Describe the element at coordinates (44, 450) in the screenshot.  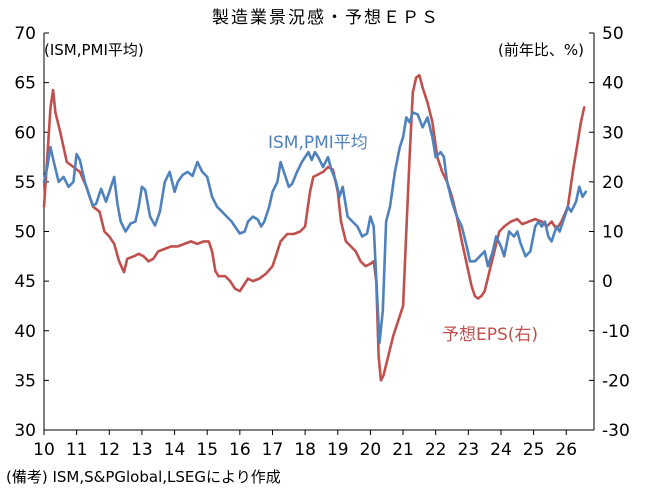
I see `x-tick-label: 10` at that location.